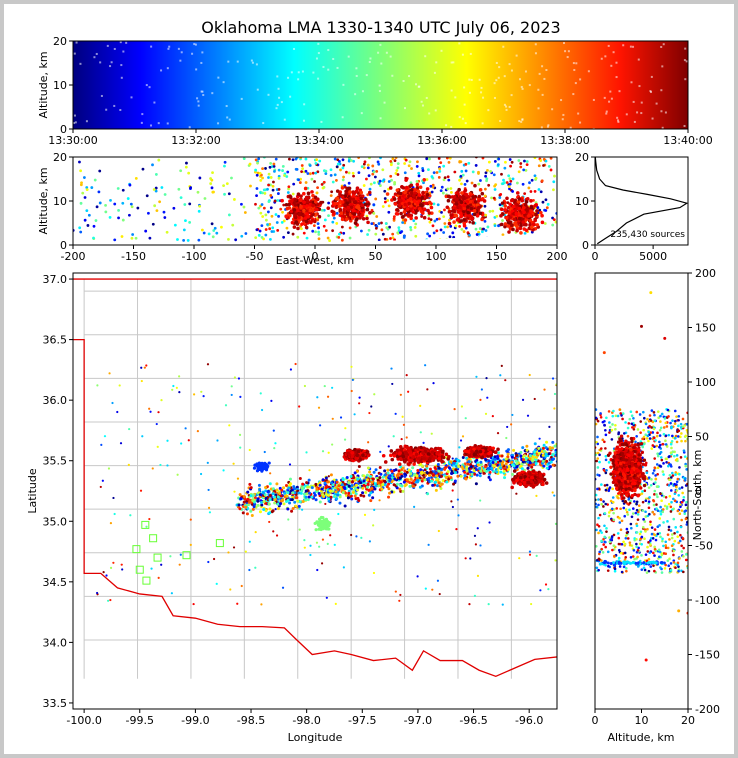 This screenshot has width=738, height=758. Describe the element at coordinates (315, 256) in the screenshot. I see `ew-axis-tick-label: 0` at that location.